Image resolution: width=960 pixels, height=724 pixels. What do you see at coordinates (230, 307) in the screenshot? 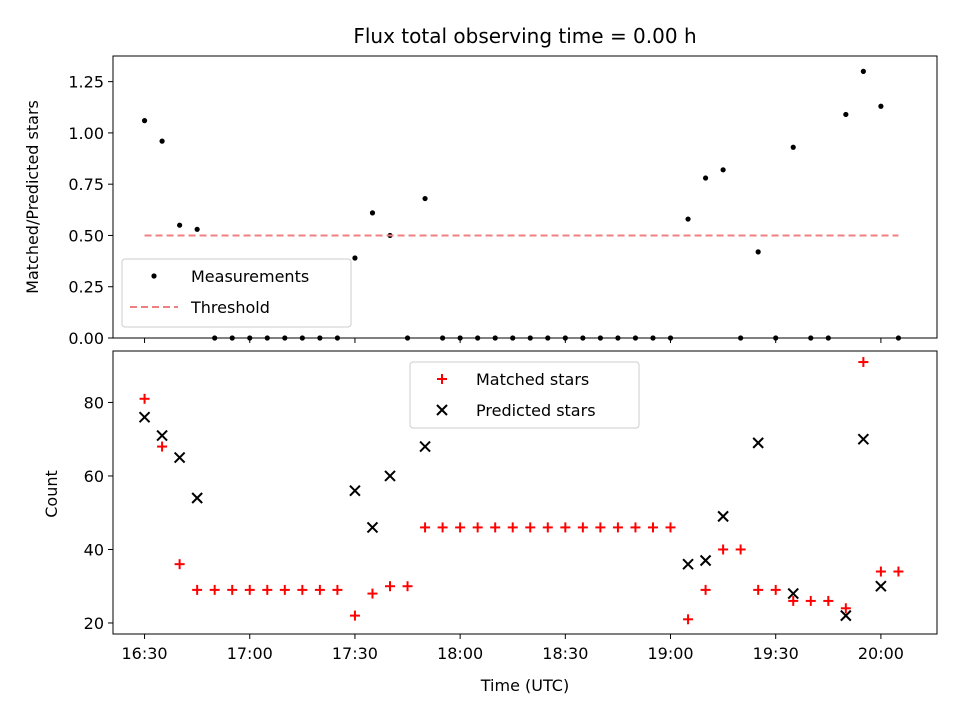
I see `legend-entry-label: Threshold` at bounding box center [230, 307].